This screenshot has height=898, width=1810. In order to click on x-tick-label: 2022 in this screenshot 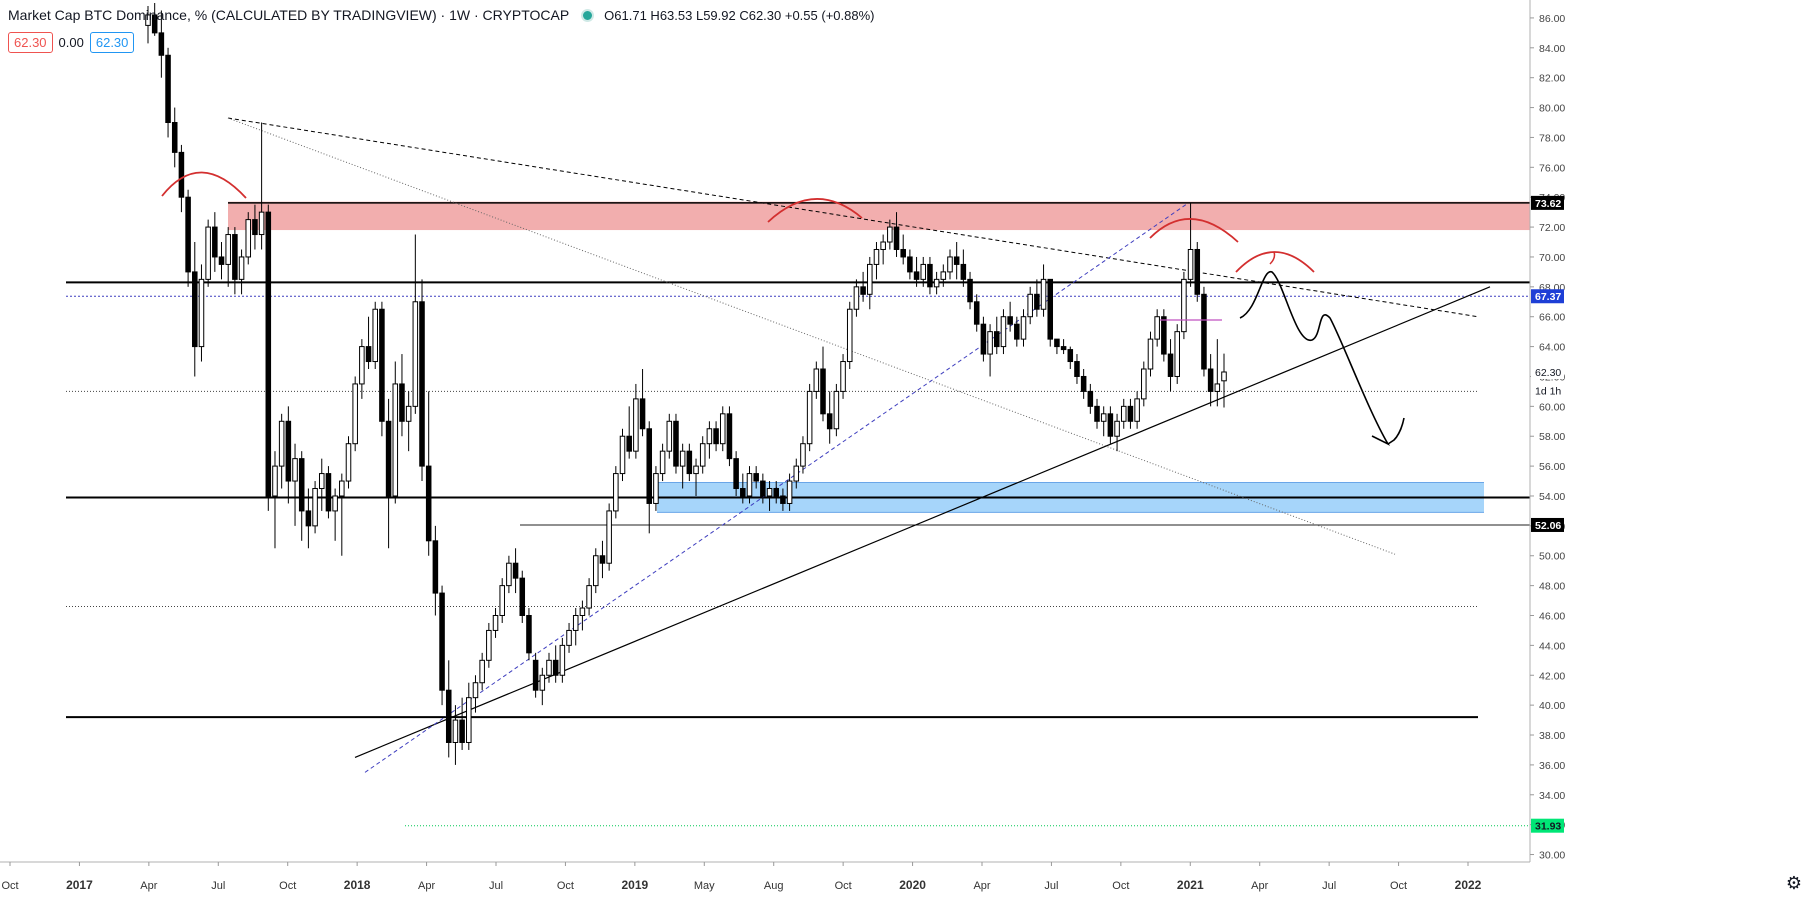, I will do `click(1468, 885)`.